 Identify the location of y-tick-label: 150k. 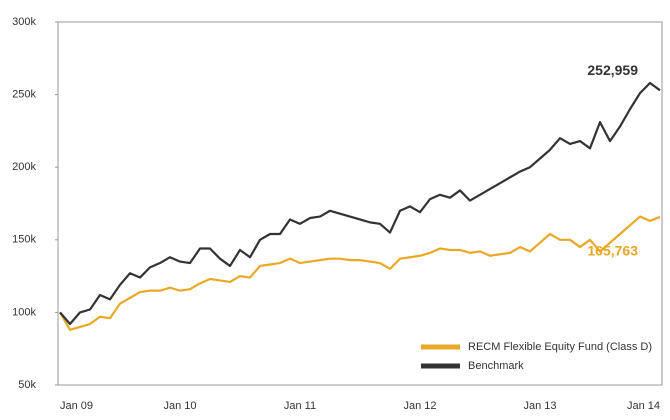
(24, 240).